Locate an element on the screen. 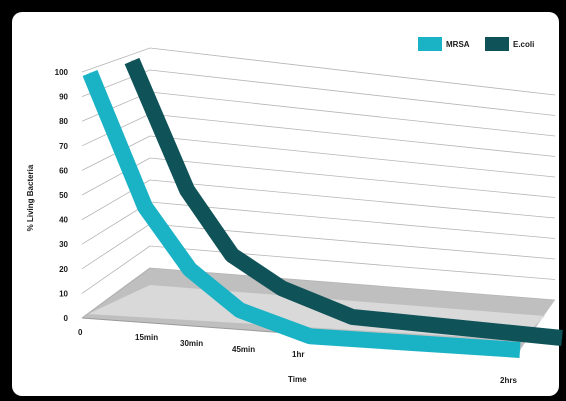 Image resolution: width=566 pixels, height=401 pixels. y-tick-label: 0 is located at coordinates (66, 318).